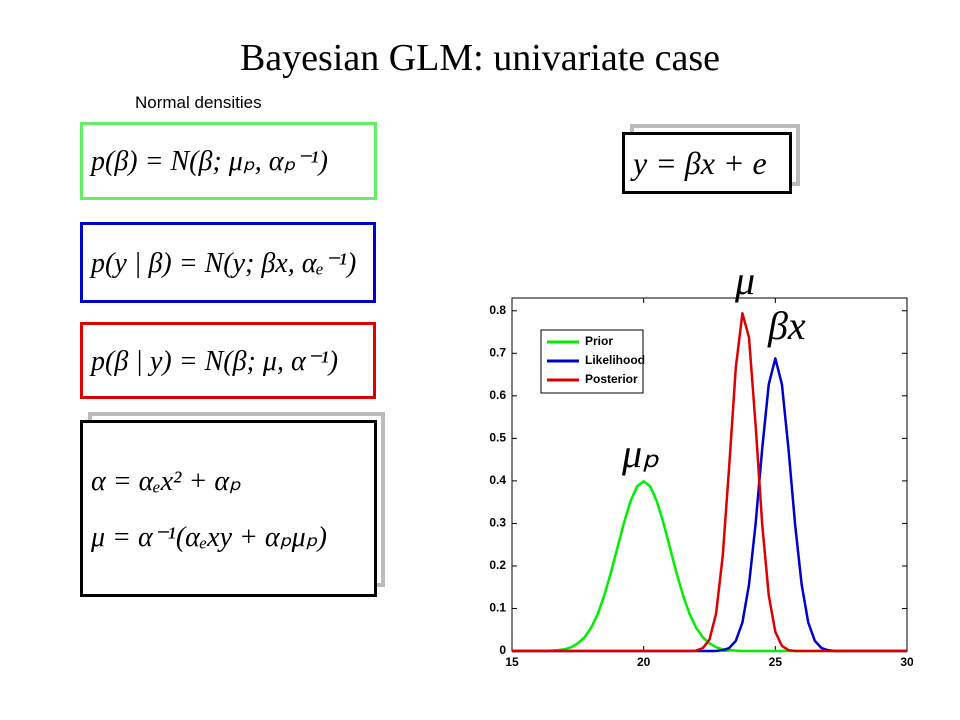  What do you see at coordinates (497, 310) in the screenshot?
I see `y-tick-label: 0.8` at bounding box center [497, 310].